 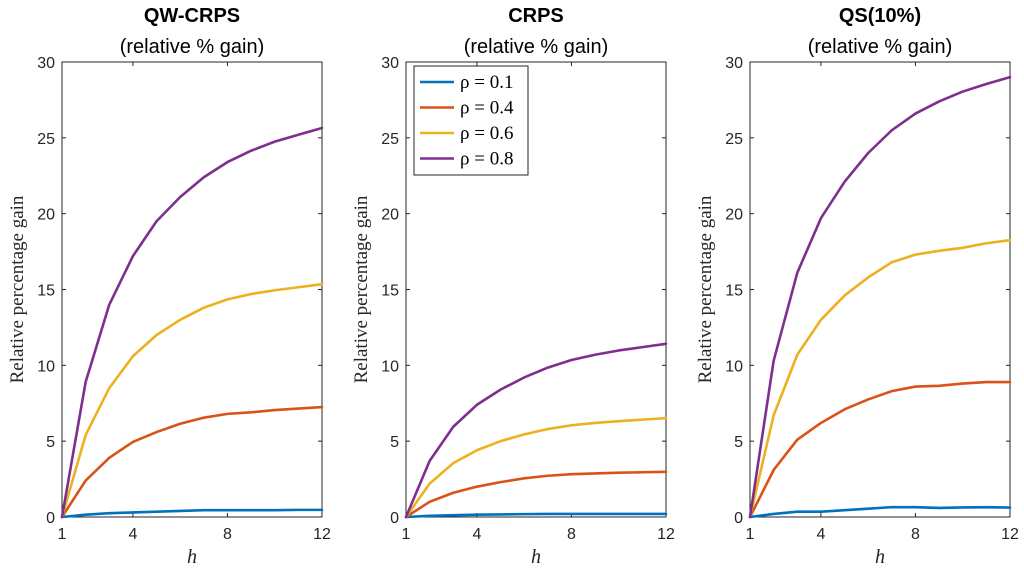 I want to click on chart-title: QW-CRPS, so click(x=192, y=16).